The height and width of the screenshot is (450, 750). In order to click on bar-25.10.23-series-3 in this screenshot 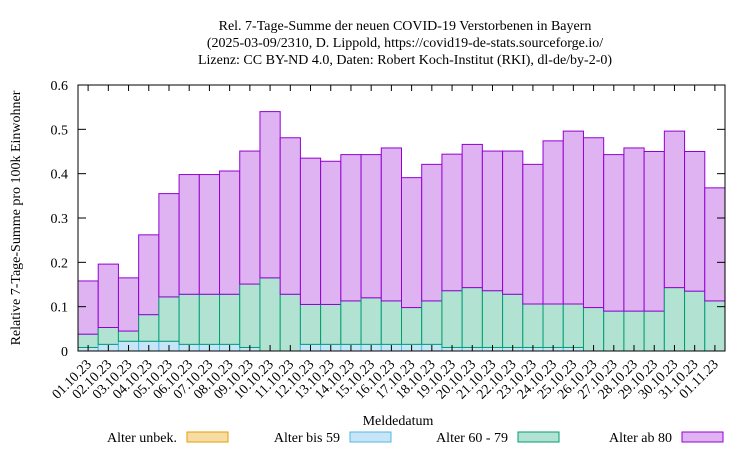, I will do `click(573, 217)`.